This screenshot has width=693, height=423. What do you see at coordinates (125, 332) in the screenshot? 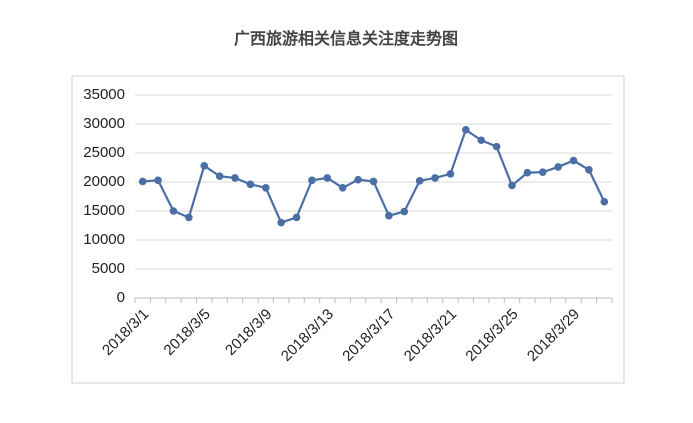
I see `x-tick-label: 2018/3/1` at bounding box center [125, 332].